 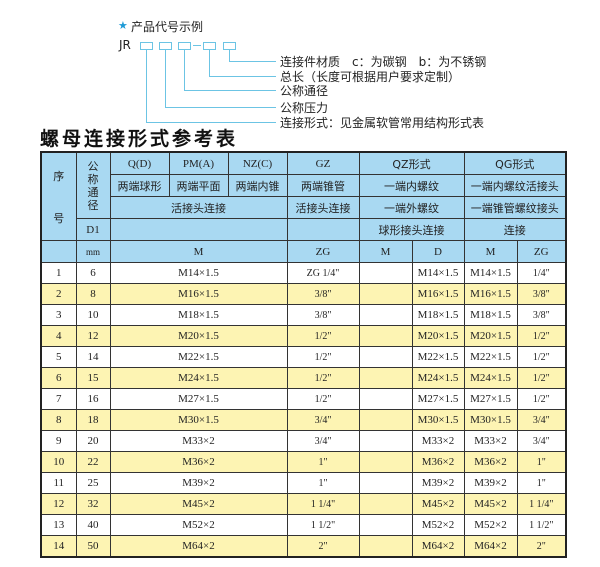 I want to click on cell-seq: 14, so click(x=58, y=546).